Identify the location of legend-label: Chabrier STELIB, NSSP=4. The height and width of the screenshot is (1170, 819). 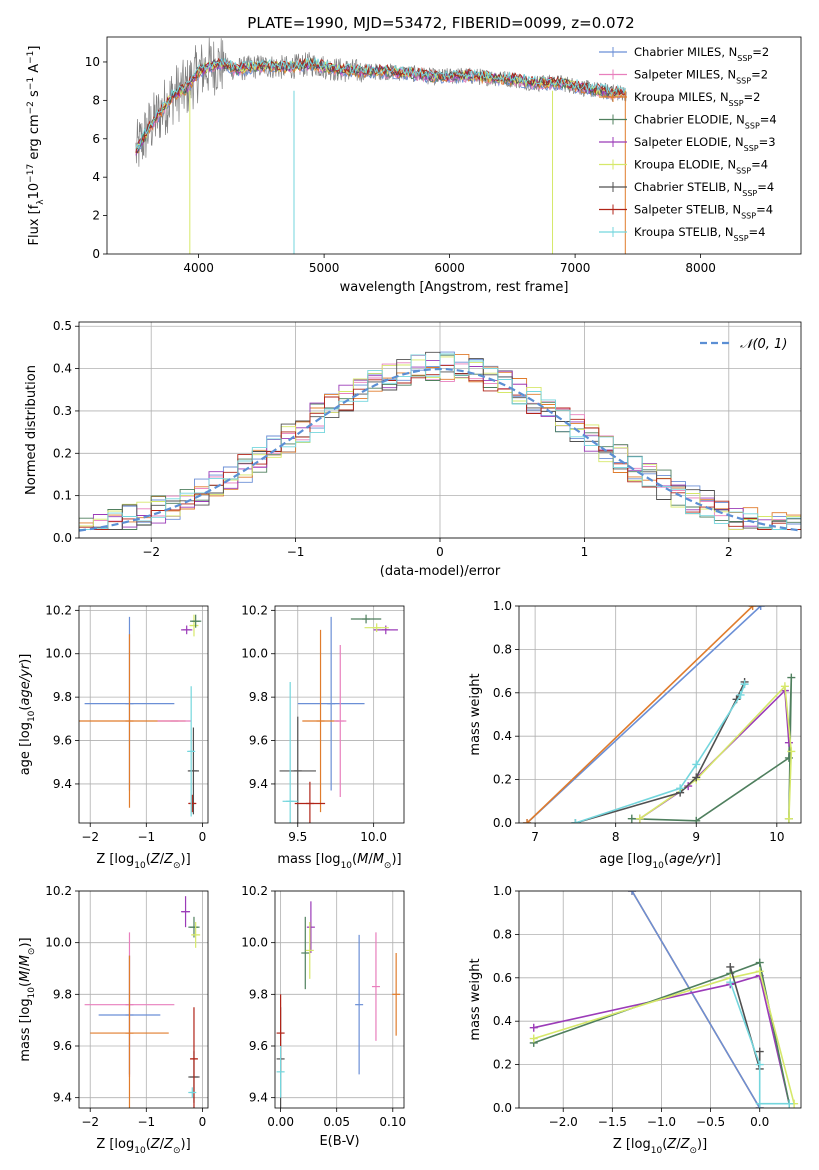
(704, 189).